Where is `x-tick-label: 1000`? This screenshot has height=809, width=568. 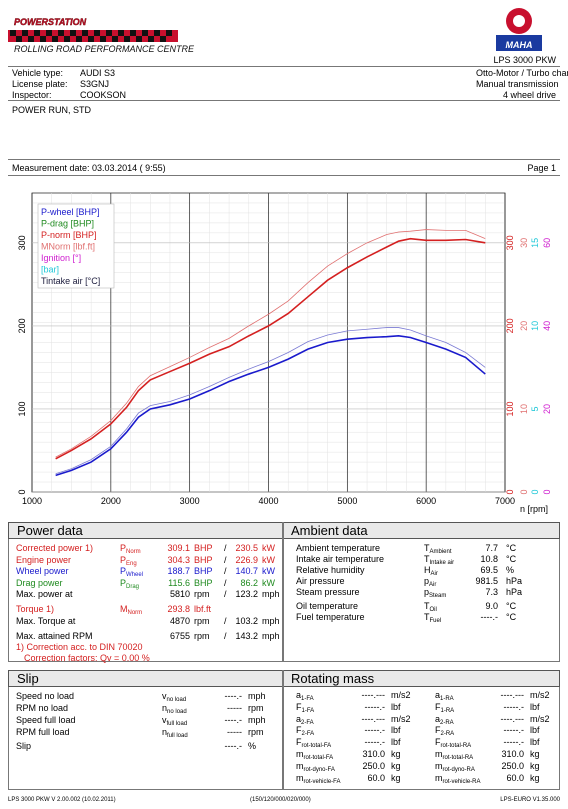
x-tick-label: 1000 is located at coordinates (32, 501).